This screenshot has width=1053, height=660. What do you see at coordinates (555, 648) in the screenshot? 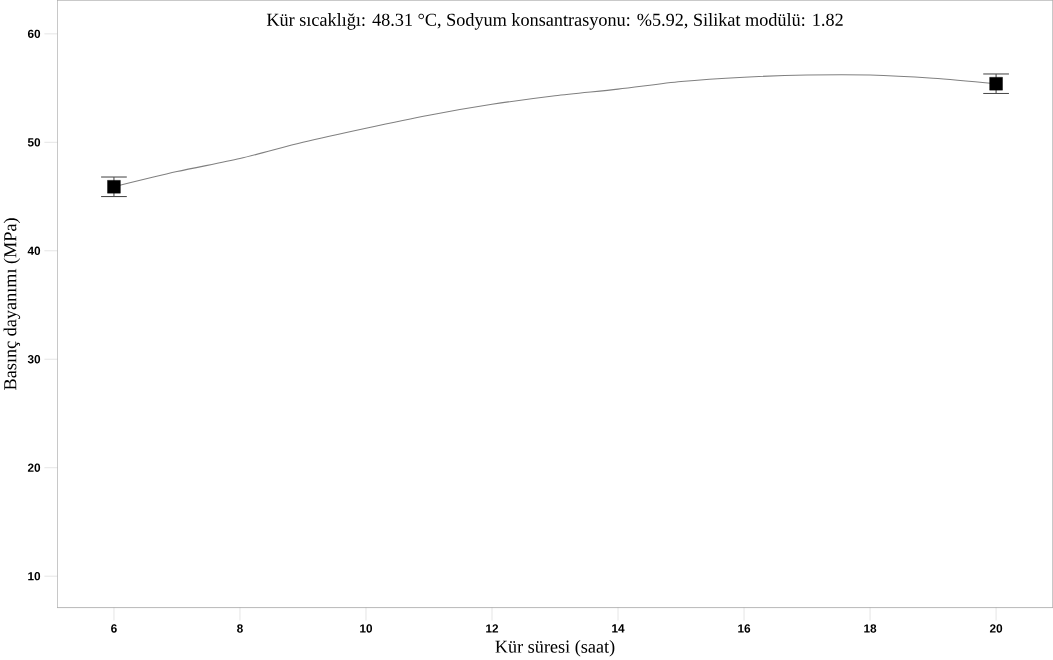
I see `x-axis-title: Kür süresi (saat)` at bounding box center [555, 648].